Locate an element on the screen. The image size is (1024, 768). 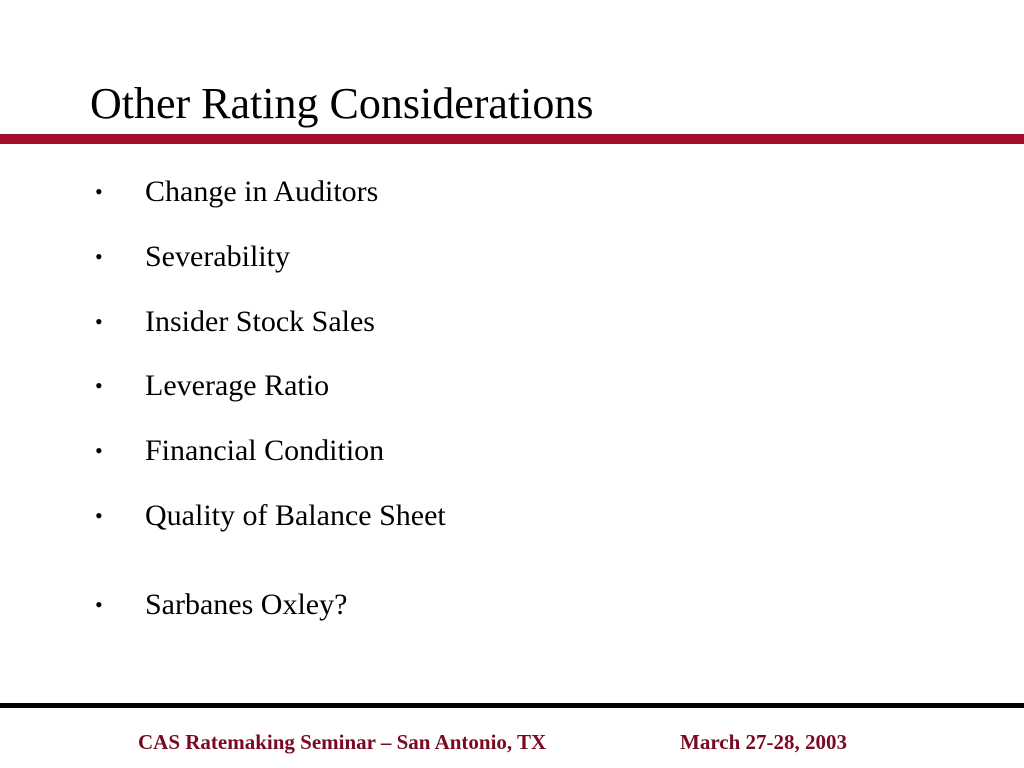
bullet-text: Change in Auditors is located at coordinates (262, 191).